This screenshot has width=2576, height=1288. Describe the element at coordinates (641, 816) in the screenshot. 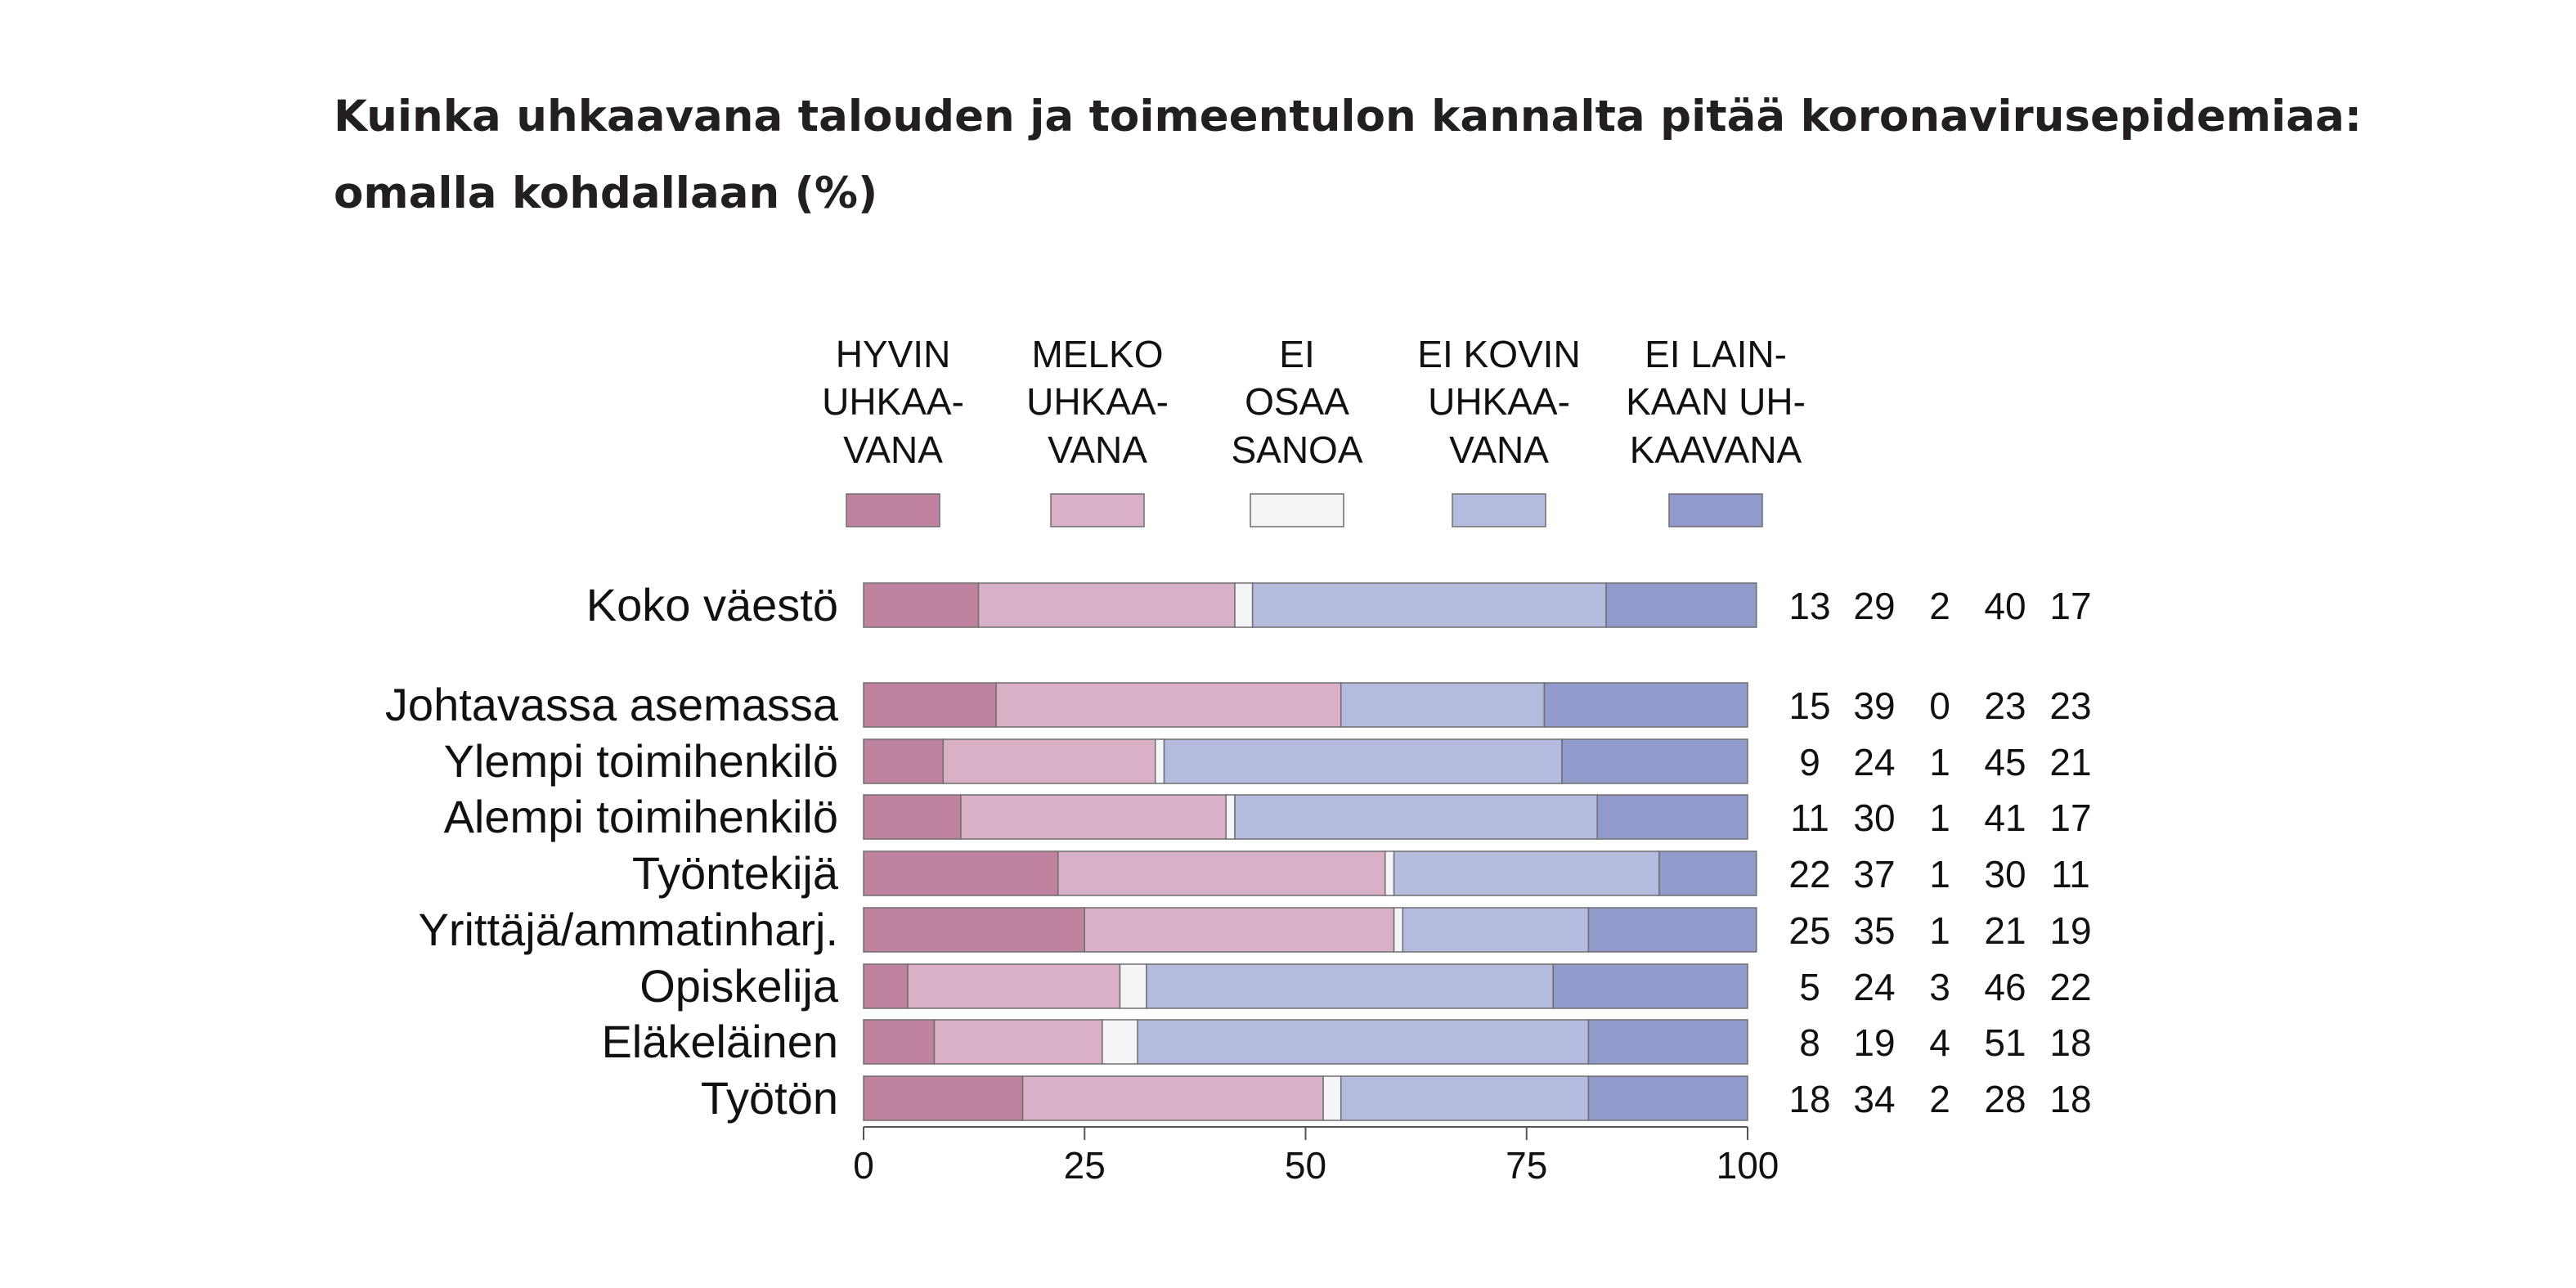

I see `category-label: Alempi toimihenkilö` at that location.